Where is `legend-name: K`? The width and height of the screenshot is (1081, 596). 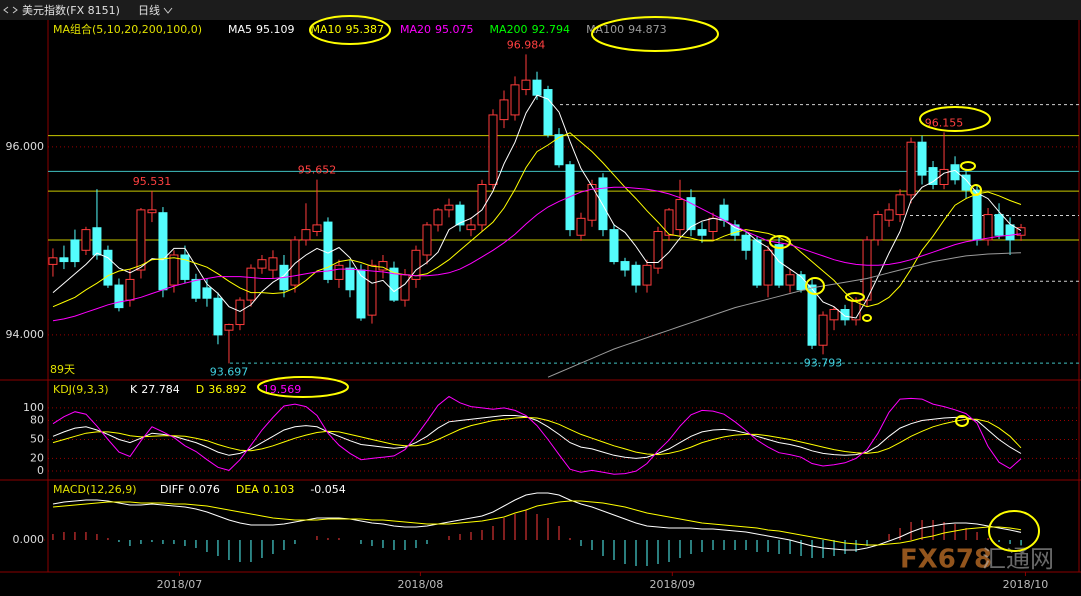
legend-name: K is located at coordinates (134, 389).